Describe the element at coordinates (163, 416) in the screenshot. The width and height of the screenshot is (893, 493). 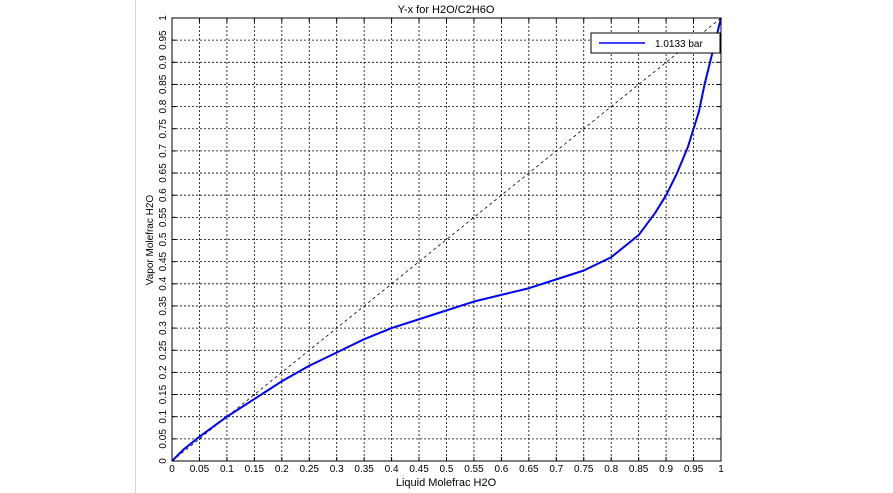
I see `y-tick-label: 0.1` at that location.